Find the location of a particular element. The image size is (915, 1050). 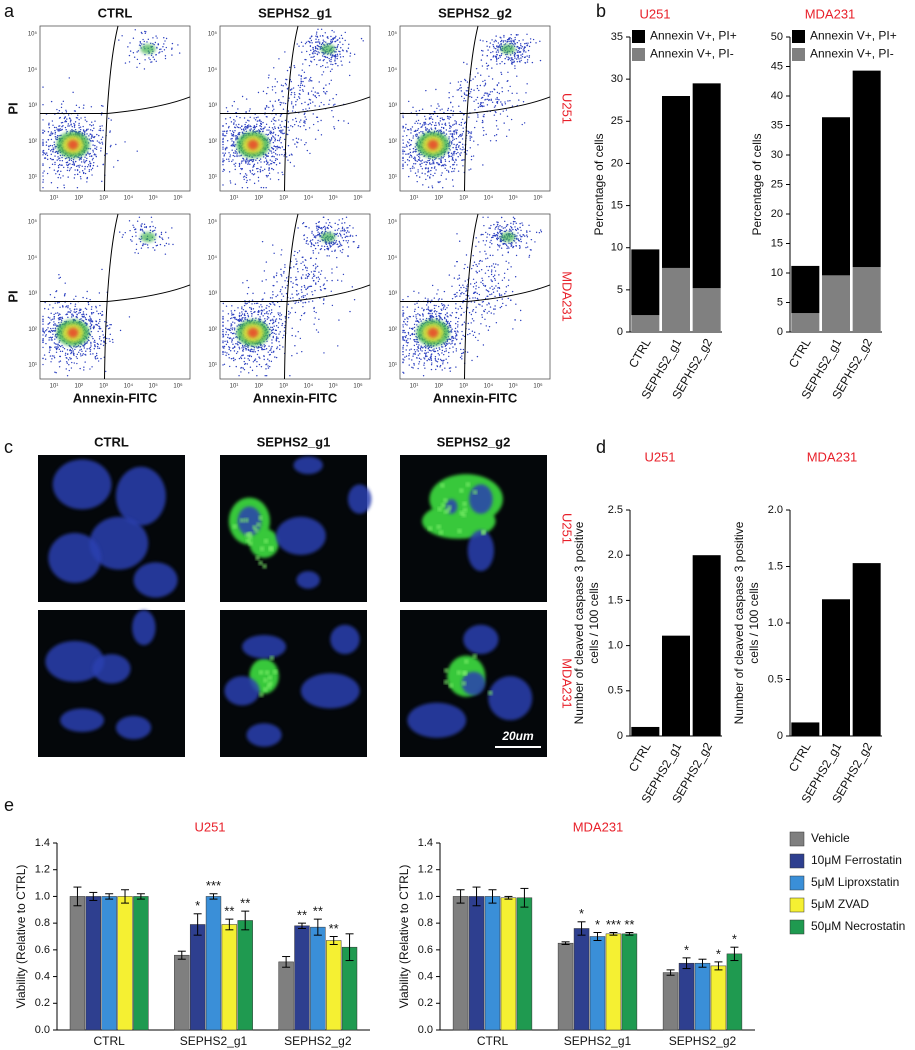

x-tick-label: 10⁴ is located at coordinates (309, 198).